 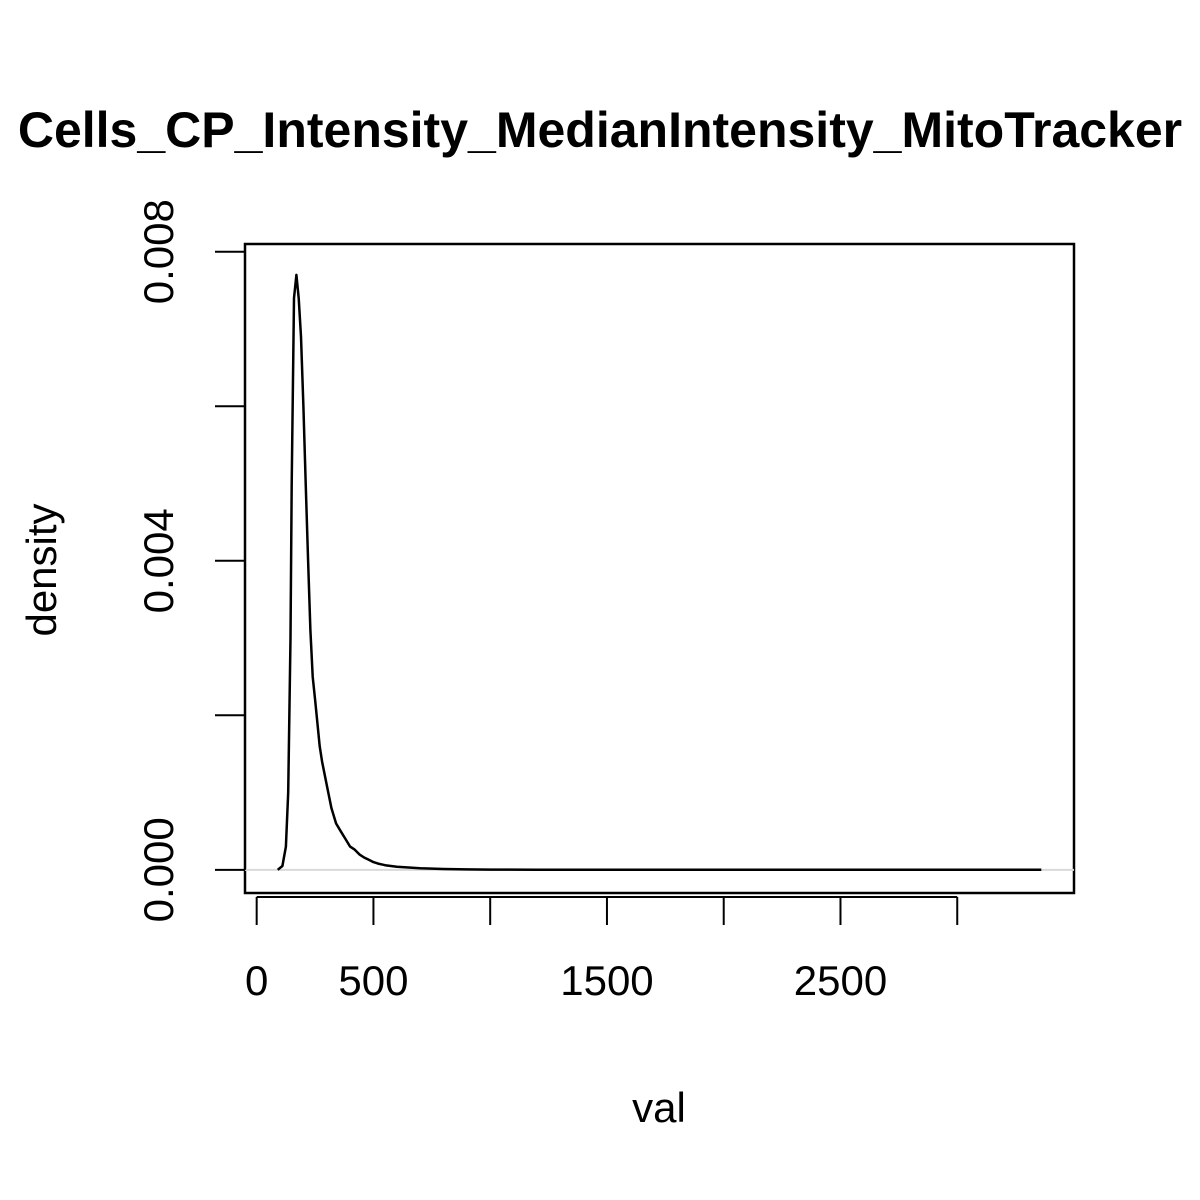 I want to click on x-axis: 0 500 1500 2500, so click(x=602, y=950).